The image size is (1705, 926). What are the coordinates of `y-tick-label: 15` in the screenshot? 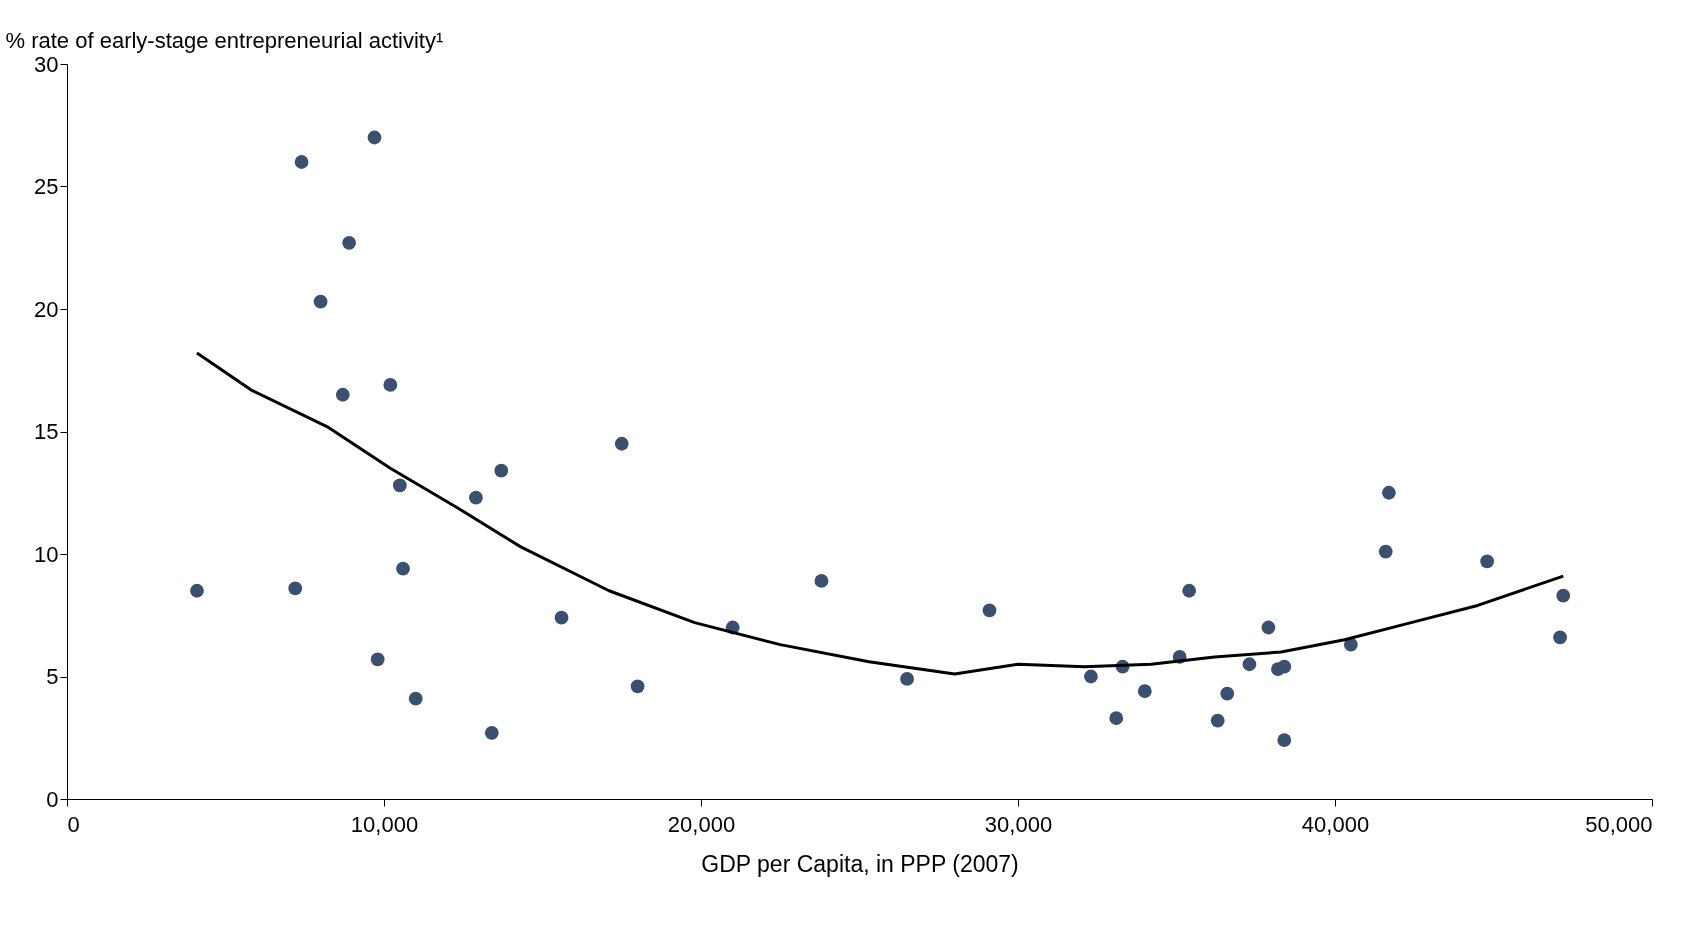 It's located at (46, 431).